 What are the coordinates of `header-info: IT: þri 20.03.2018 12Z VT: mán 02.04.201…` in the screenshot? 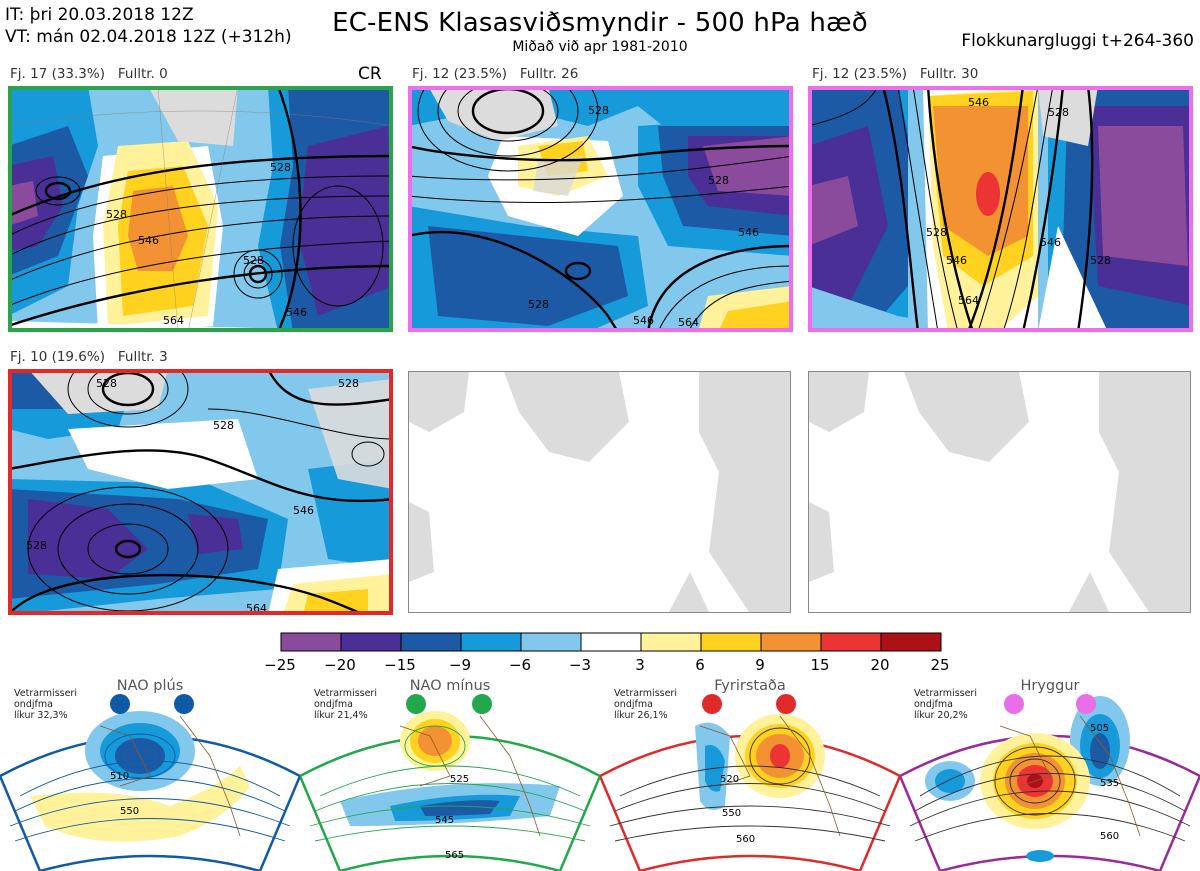 It's located at (148, 26).